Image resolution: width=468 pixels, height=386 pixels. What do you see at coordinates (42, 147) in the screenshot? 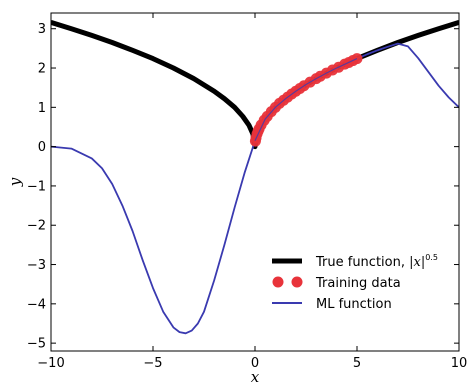
I see `y-tick-label: 0` at bounding box center [42, 147].